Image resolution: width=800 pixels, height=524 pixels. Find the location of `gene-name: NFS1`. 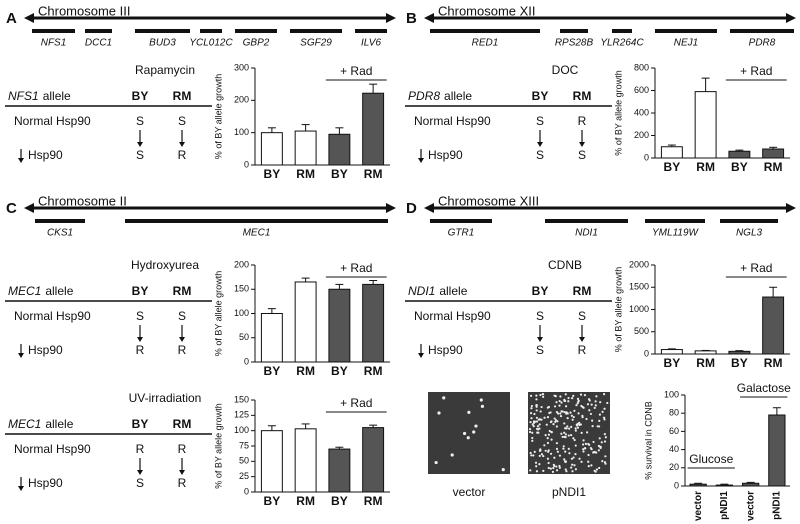

gene-name: NFS1 is located at coordinates (54, 43).